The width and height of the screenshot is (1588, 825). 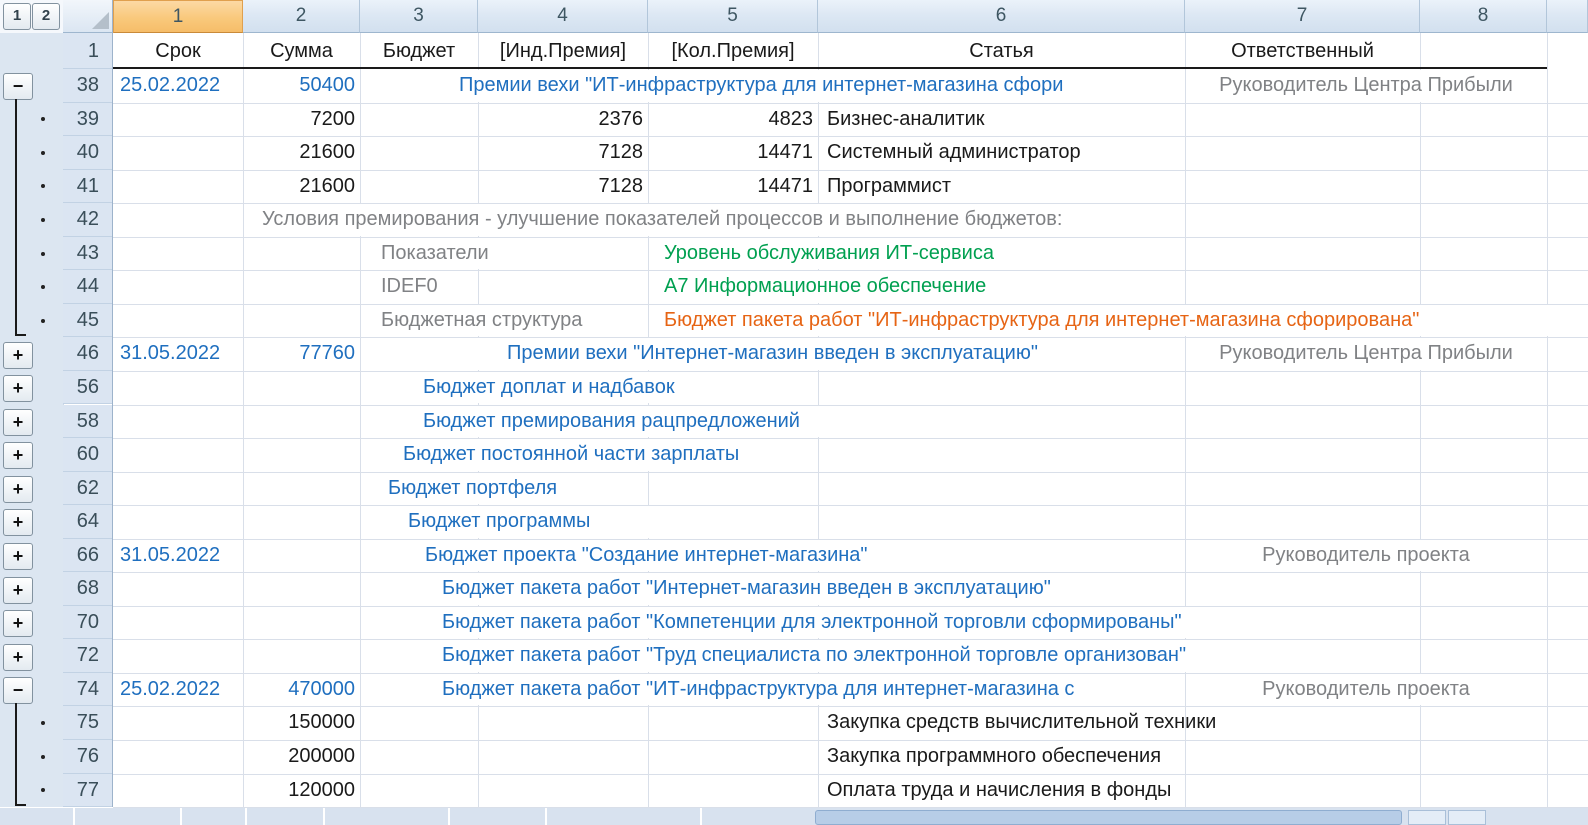 I want to click on grid-cell: Статья, so click(x=1001, y=51).